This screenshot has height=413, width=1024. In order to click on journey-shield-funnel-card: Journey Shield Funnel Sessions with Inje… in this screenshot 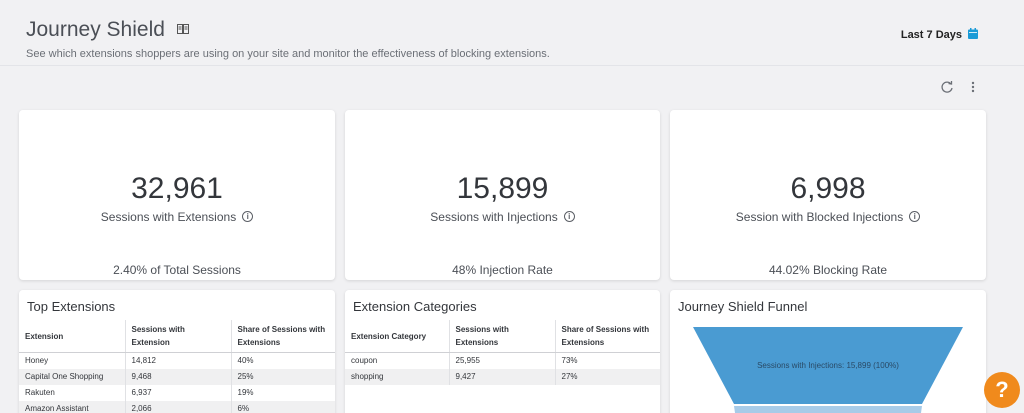, I will do `click(828, 351)`.